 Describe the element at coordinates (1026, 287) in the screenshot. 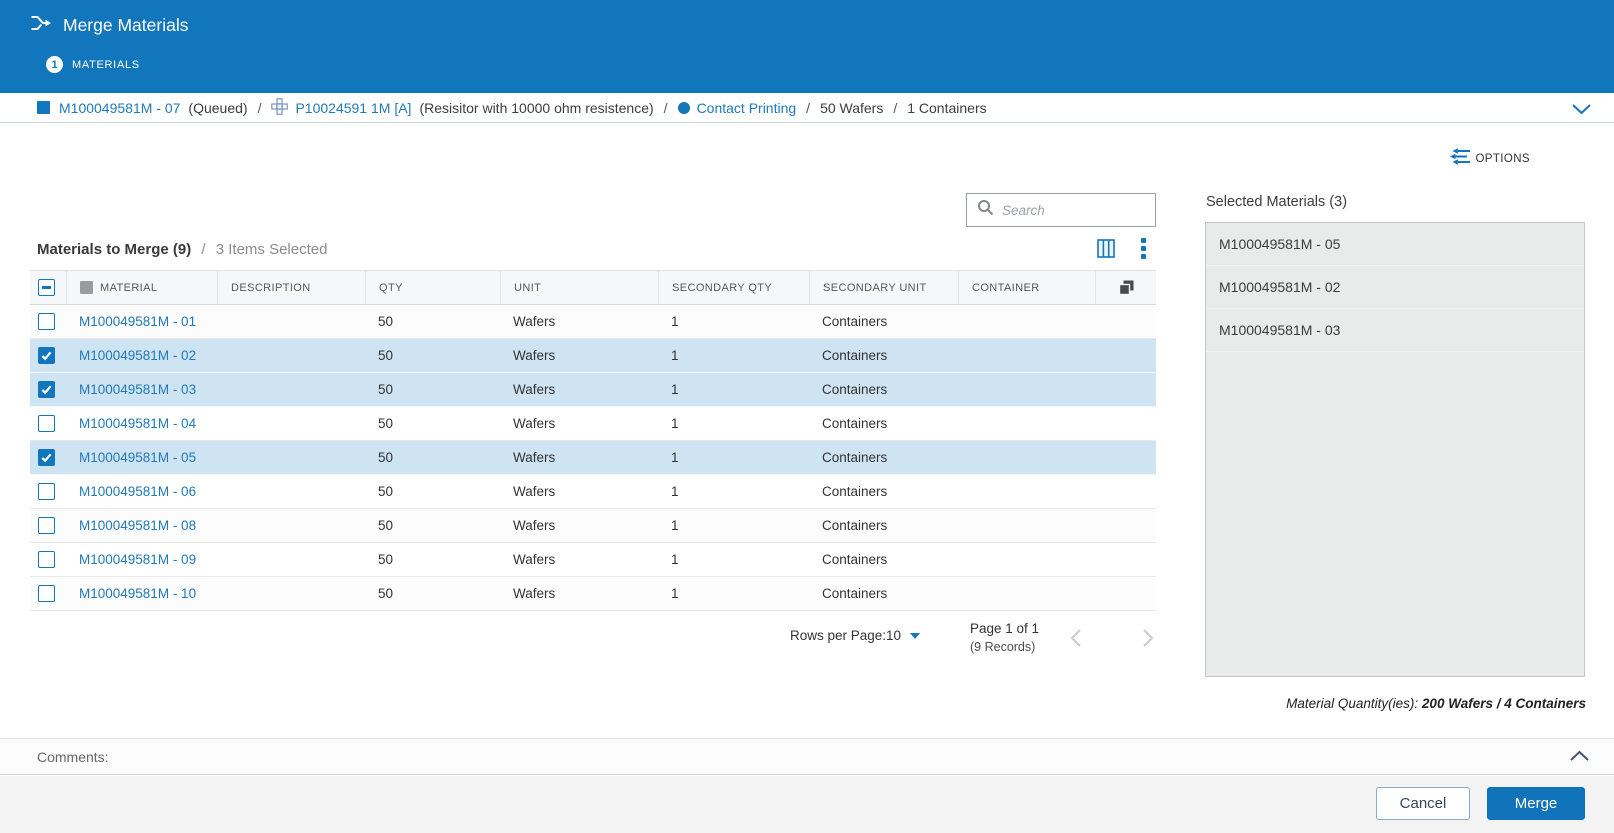

I see `column-header: CONTAINER` at that location.